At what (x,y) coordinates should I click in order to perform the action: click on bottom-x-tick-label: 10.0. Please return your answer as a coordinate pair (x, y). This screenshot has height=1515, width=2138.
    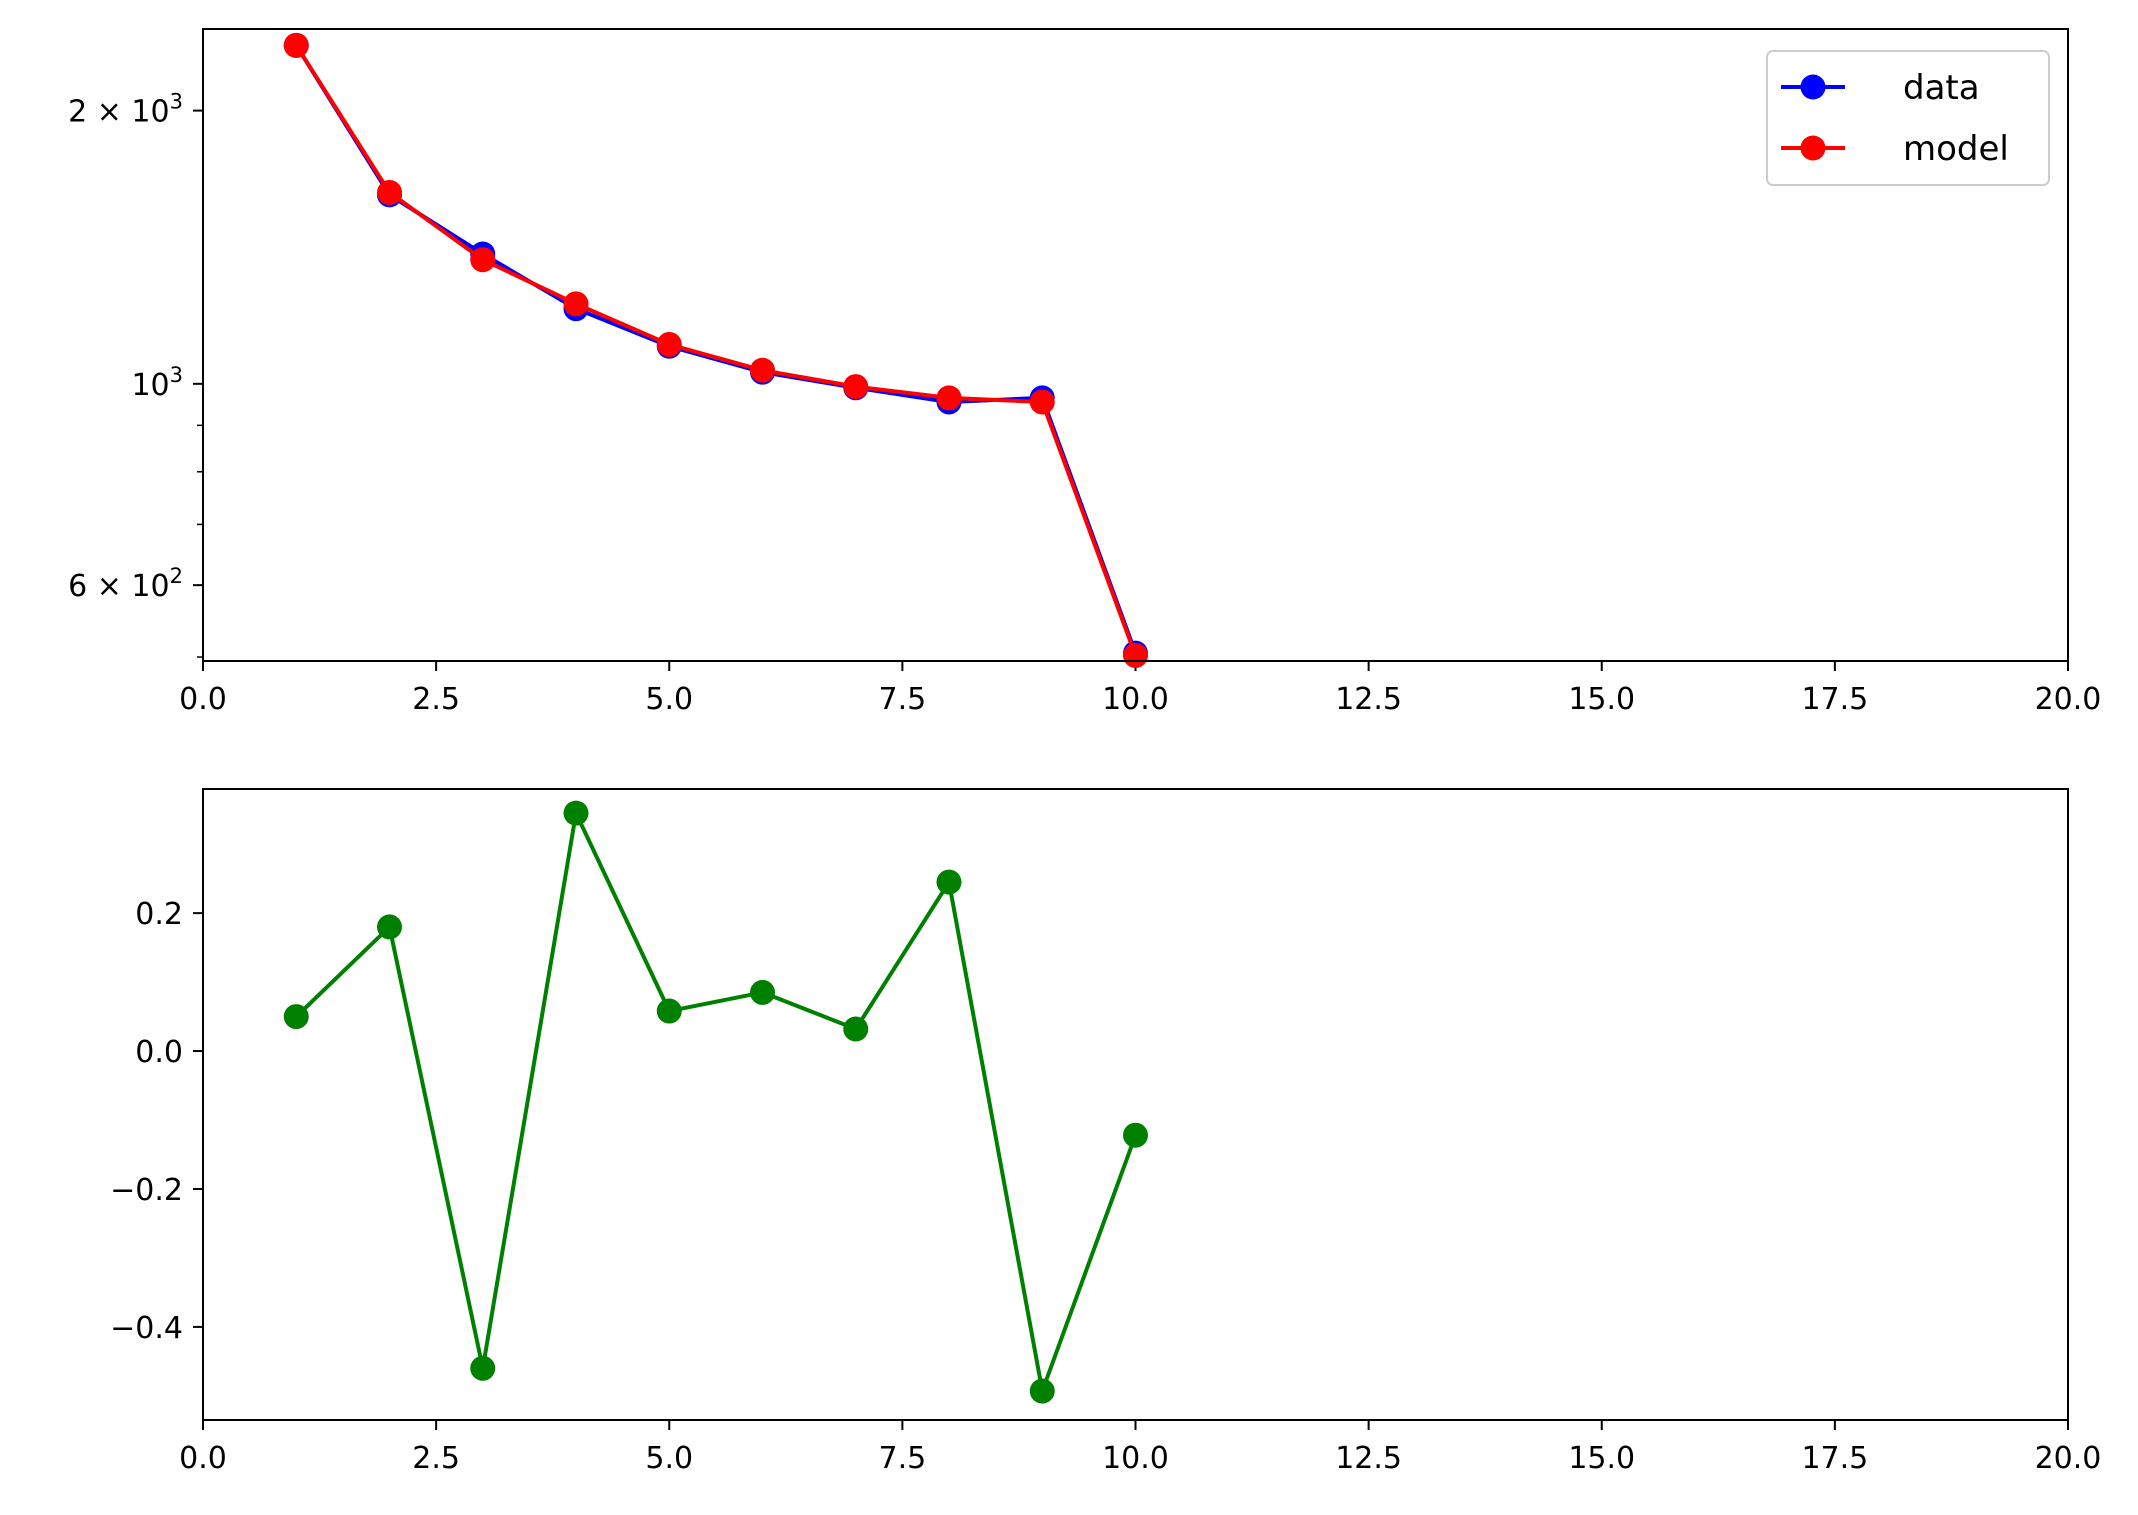
    Looking at the image, I should click on (1135, 1458).